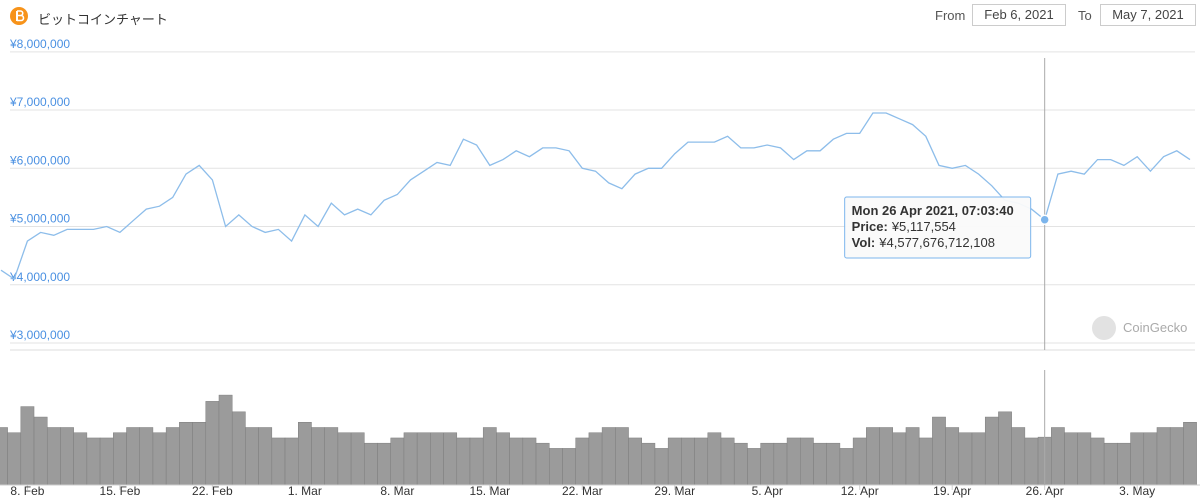 The width and height of the screenshot is (1200, 501). What do you see at coordinates (305, 491) in the screenshot?
I see `x-tick-label: 1. Mar` at bounding box center [305, 491].